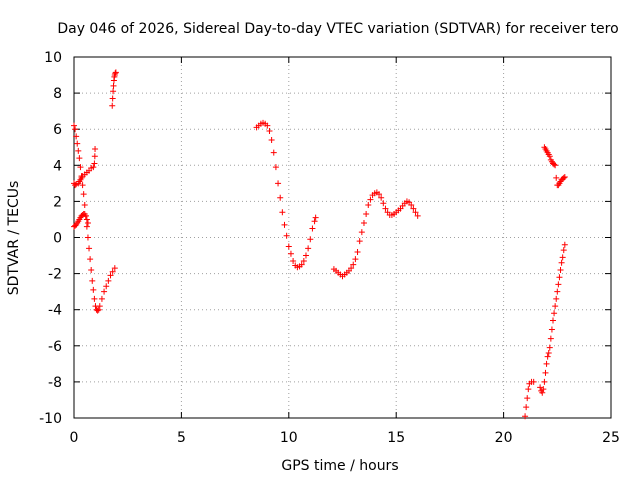  I want to click on series-arc-1d, so click(114, 89).